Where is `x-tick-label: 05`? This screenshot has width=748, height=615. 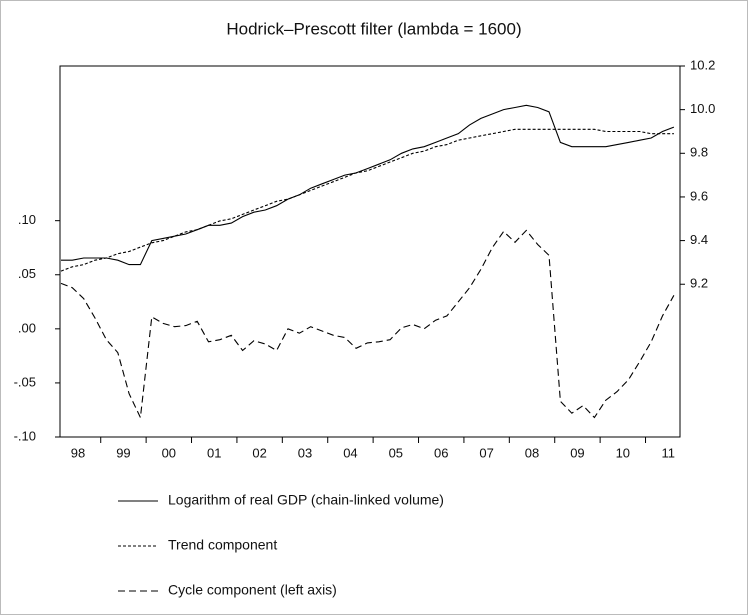 x-tick-label: 05 is located at coordinates (396, 452).